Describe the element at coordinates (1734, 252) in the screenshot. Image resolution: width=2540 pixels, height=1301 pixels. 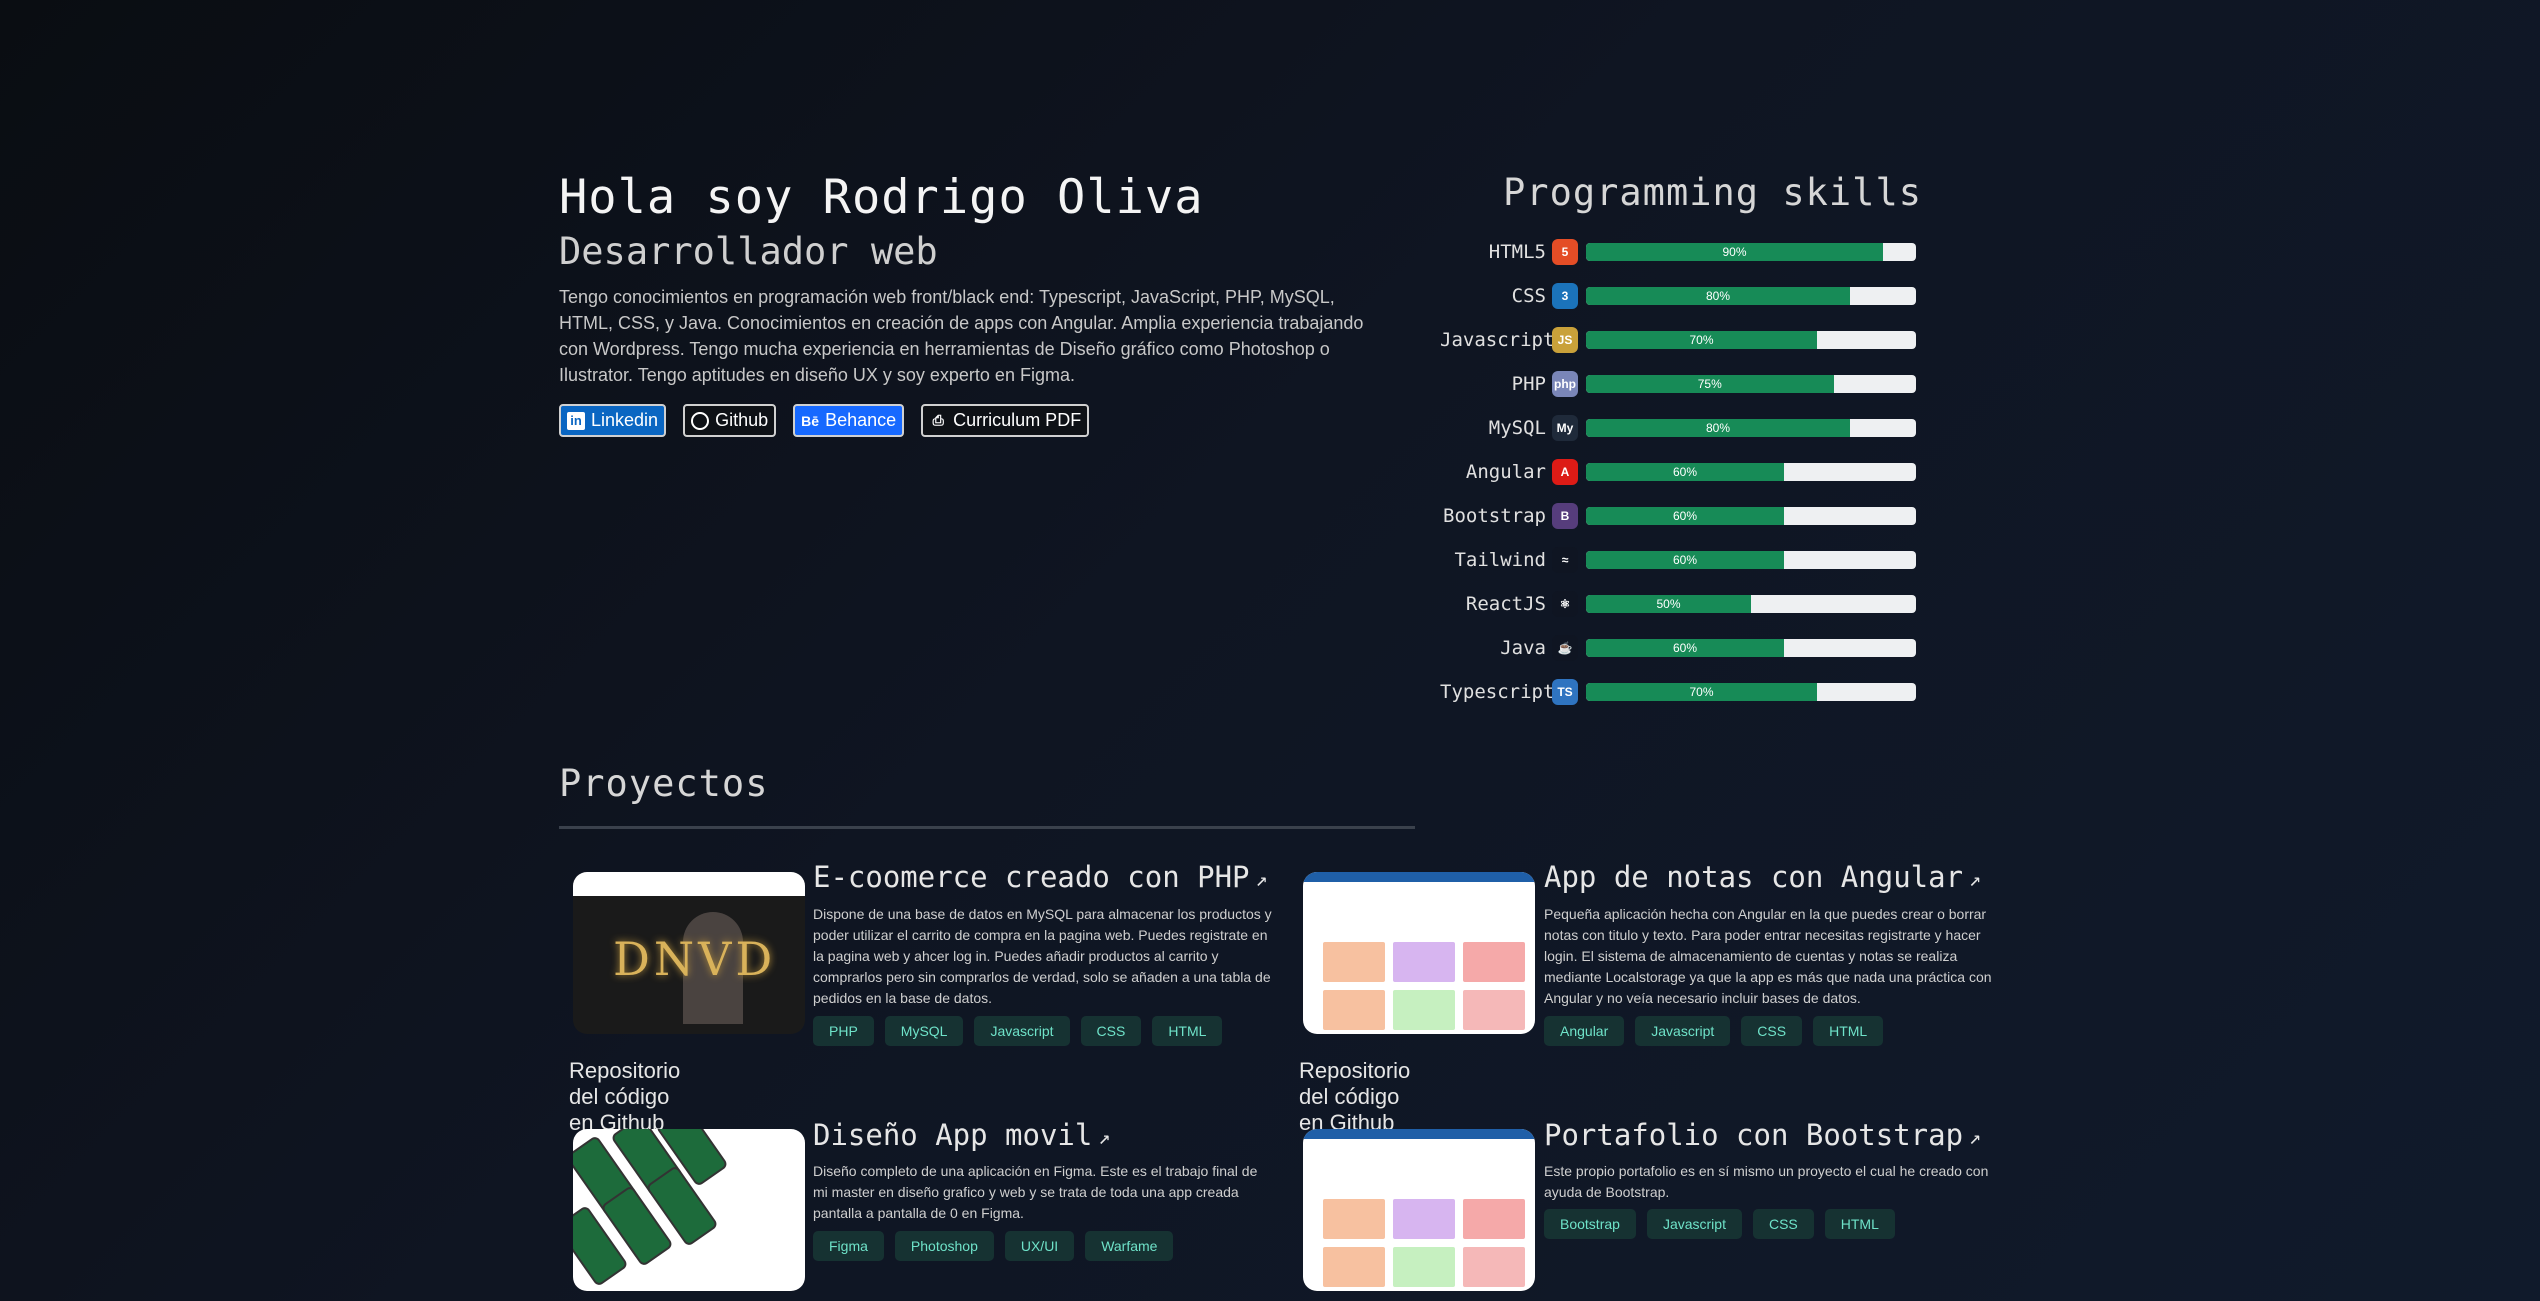
I see `skill-progress-fill: 90%` at that location.